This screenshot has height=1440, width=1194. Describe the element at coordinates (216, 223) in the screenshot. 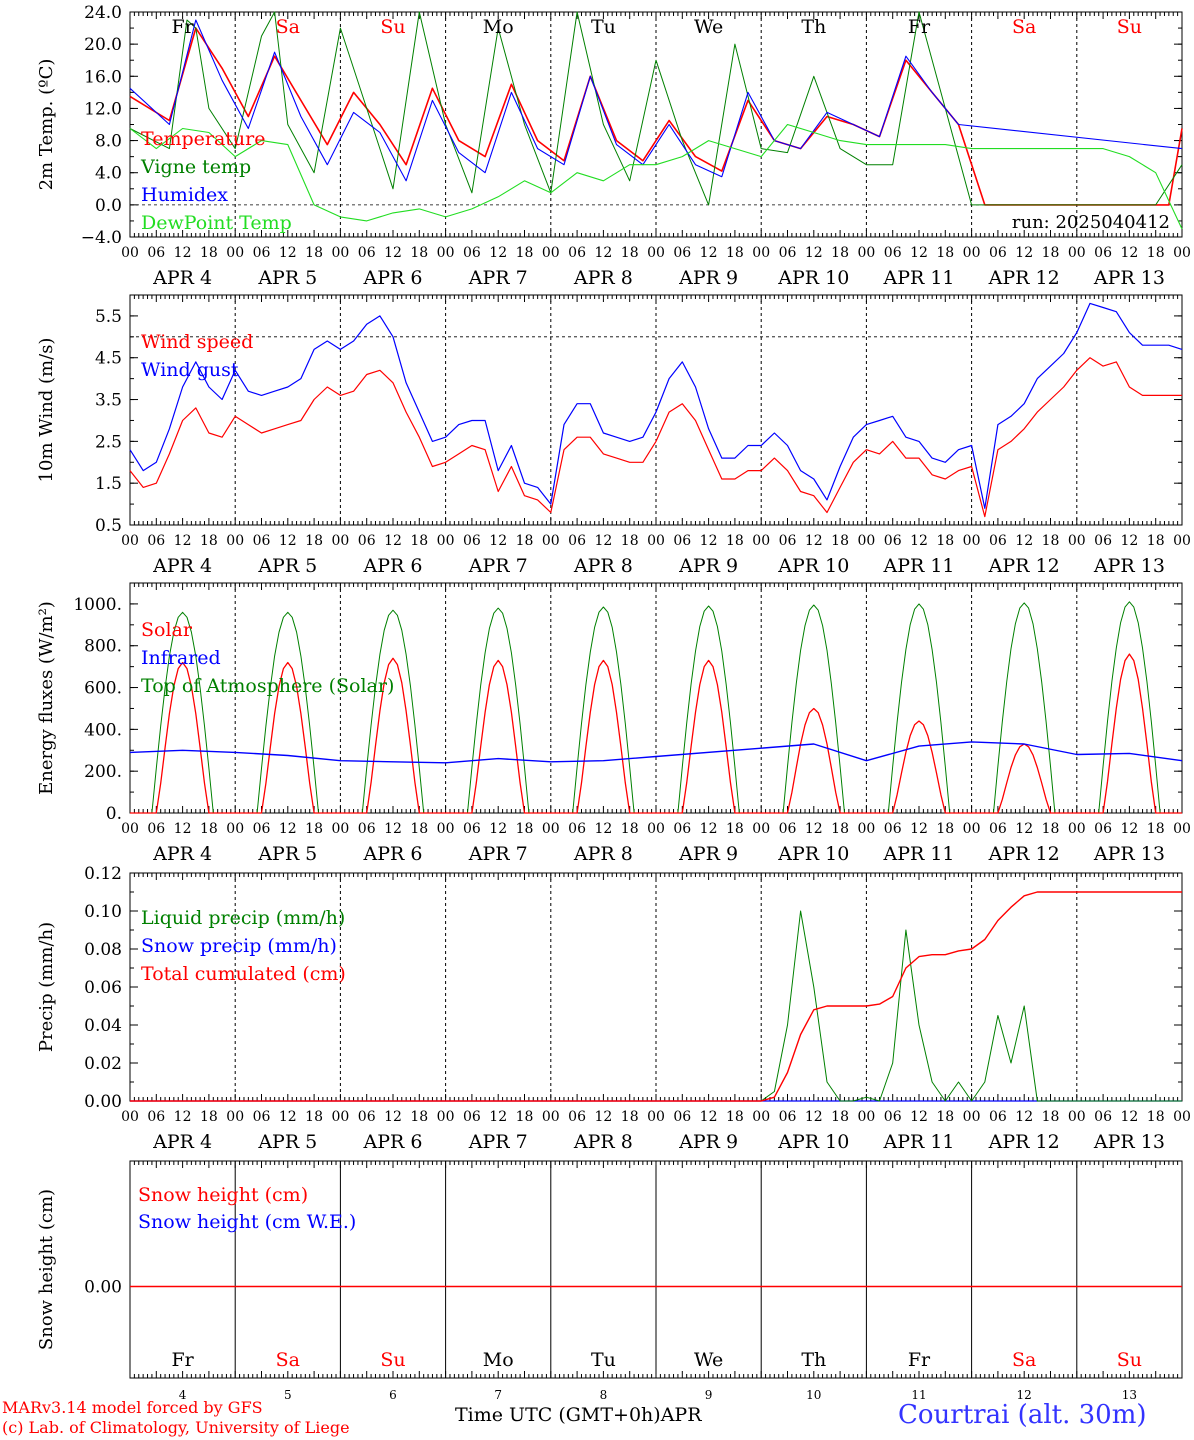

I see `legend-entry: DewPoint Temp` at that location.